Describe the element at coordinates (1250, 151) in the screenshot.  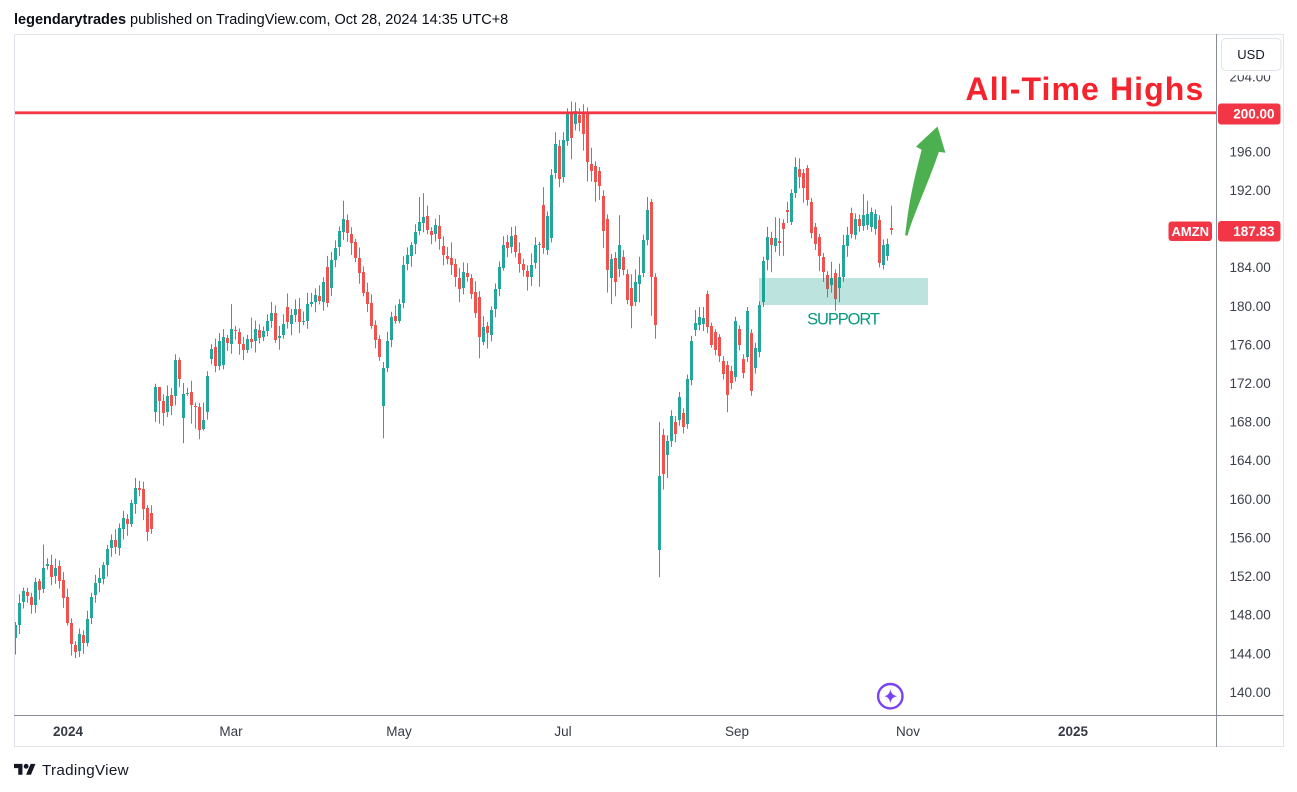
I see `svg-text: 196.00` at that location.